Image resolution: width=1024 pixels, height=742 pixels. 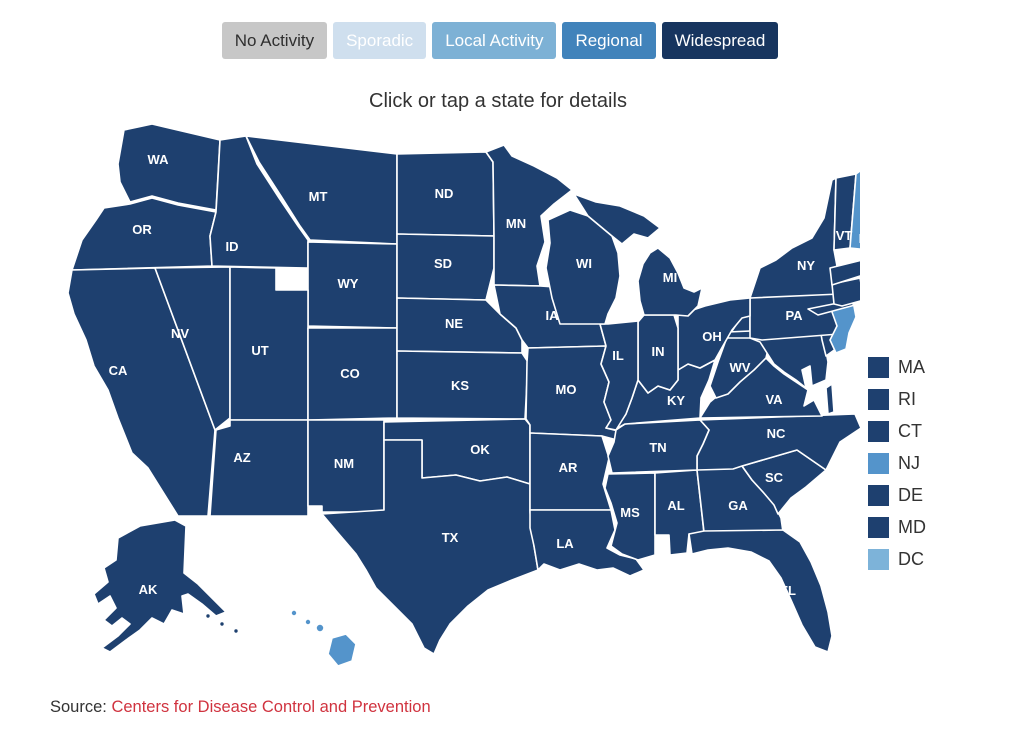 What do you see at coordinates (878, 431) in the screenshot?
I see `ct-swatch` at bounding box center [878, 431].